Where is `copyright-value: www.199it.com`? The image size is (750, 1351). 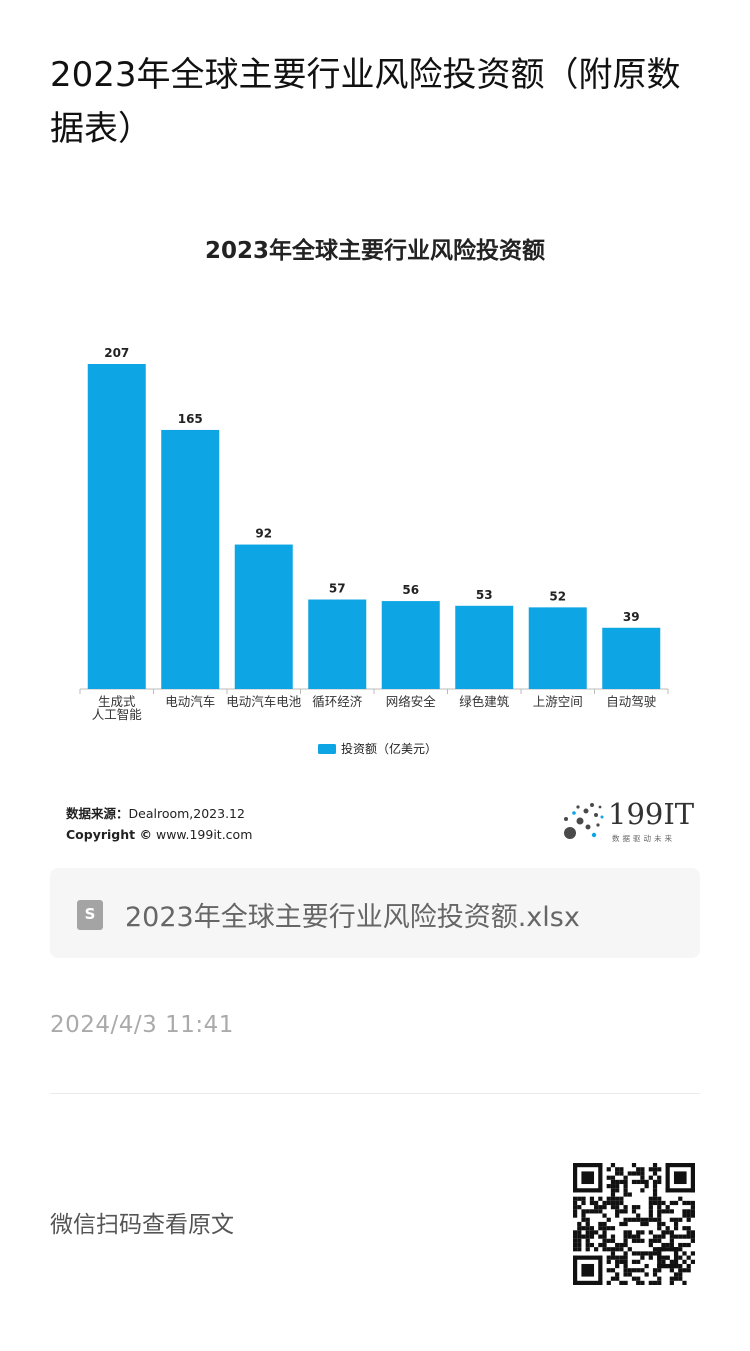 copyright-value: www.199it.com is located at coordinates (204, 834).